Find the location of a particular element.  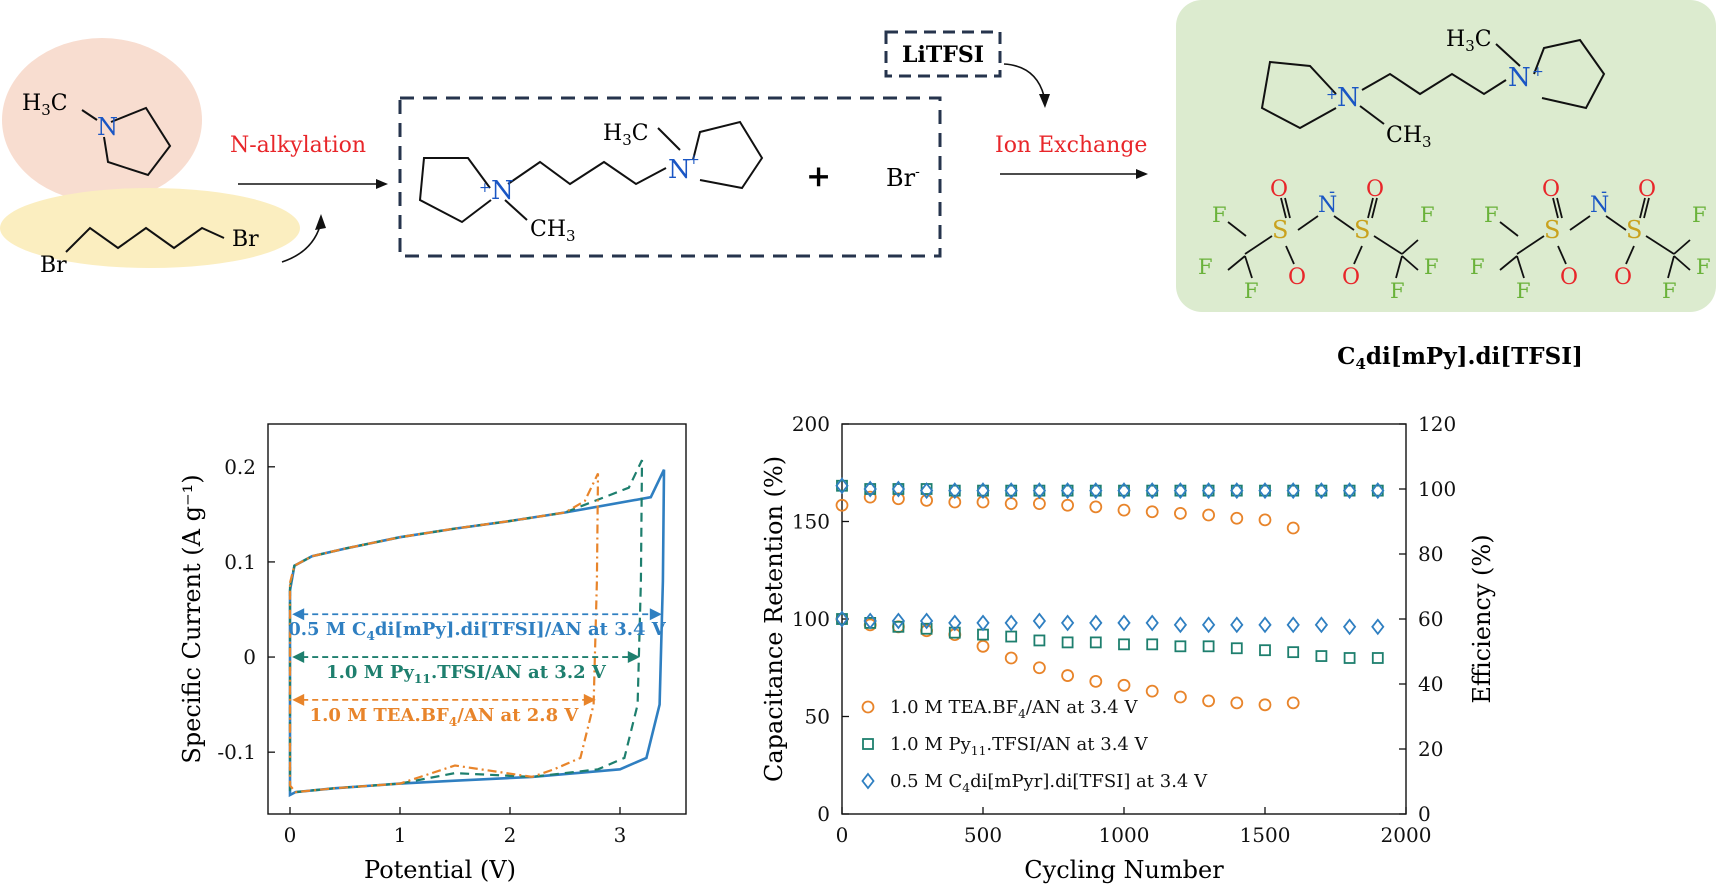

intermediate-n2: N is located at coordinates (679, 170).